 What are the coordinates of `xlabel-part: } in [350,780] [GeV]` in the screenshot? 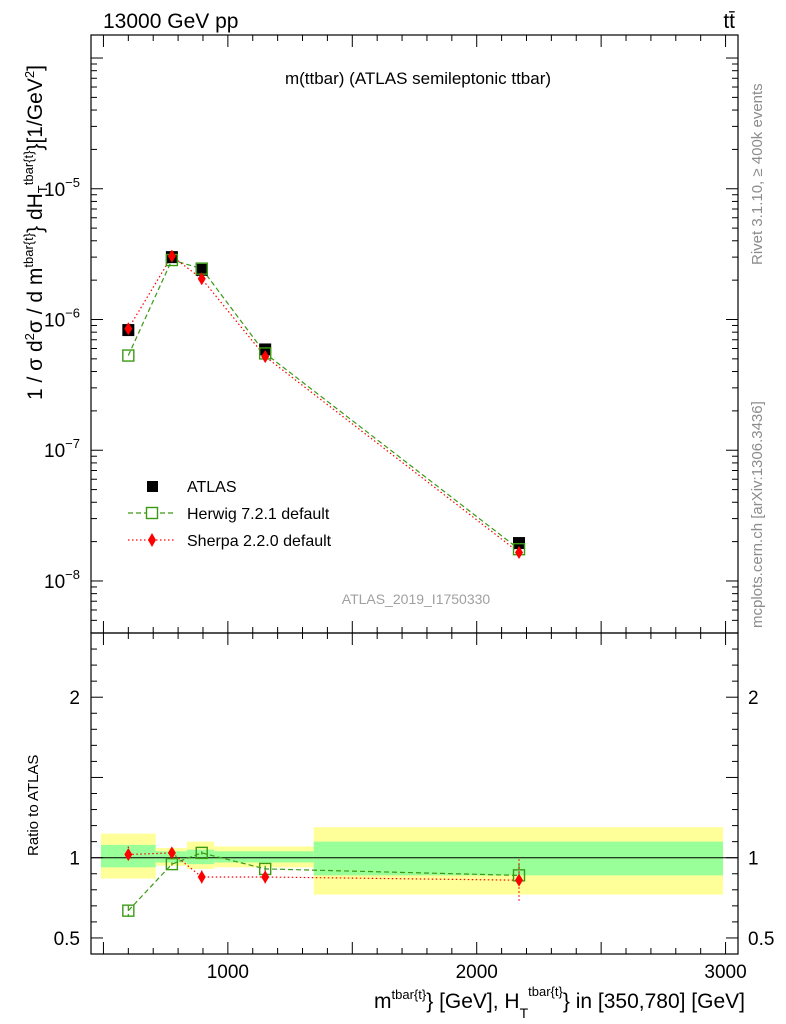 It's located at (654, 1001).